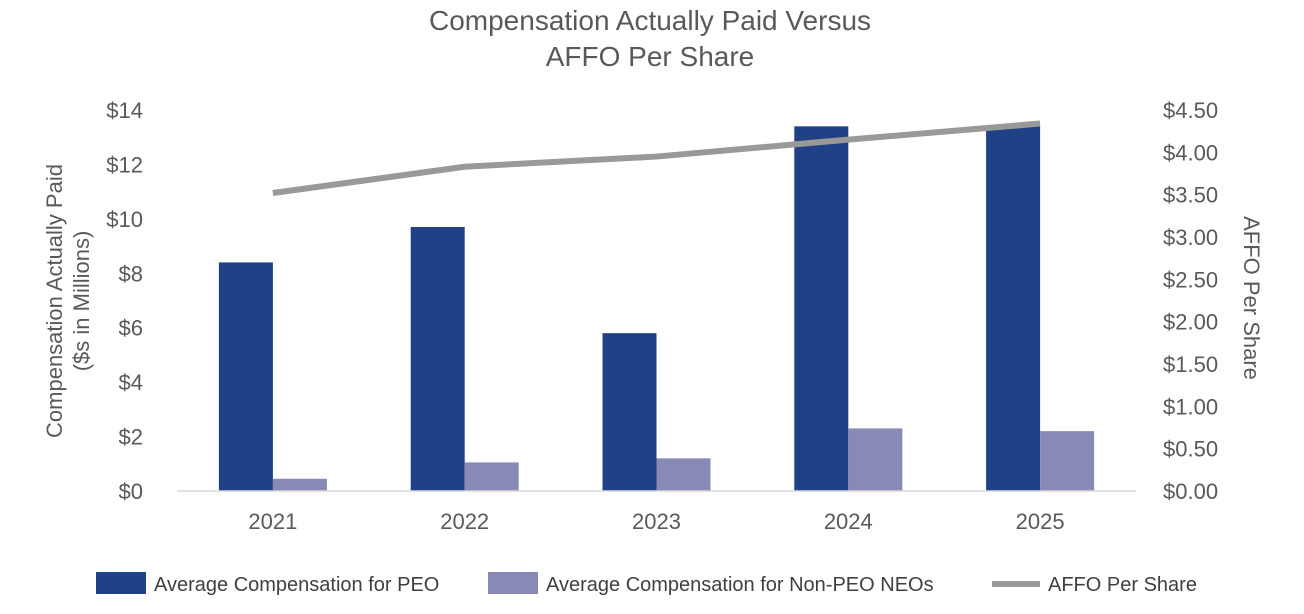  What do you see at coordinates (124, 110) in the screenshot?
I see `left-tick-label: $14` at bounding box center [124, 110].